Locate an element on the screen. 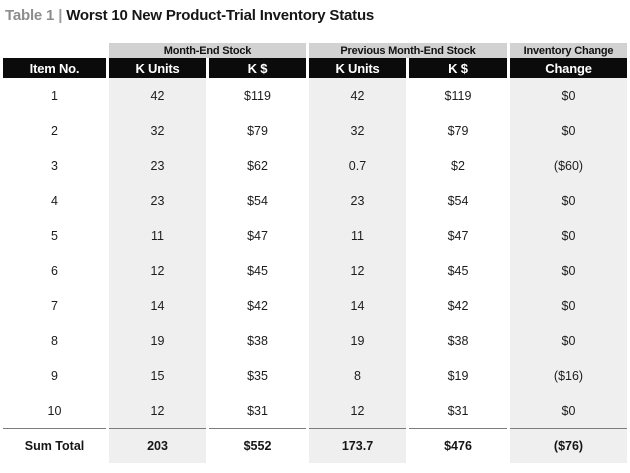 The width and height of the screenshot is (630, 473). cell-item-no: 9 is located at coordinates (54, 375).